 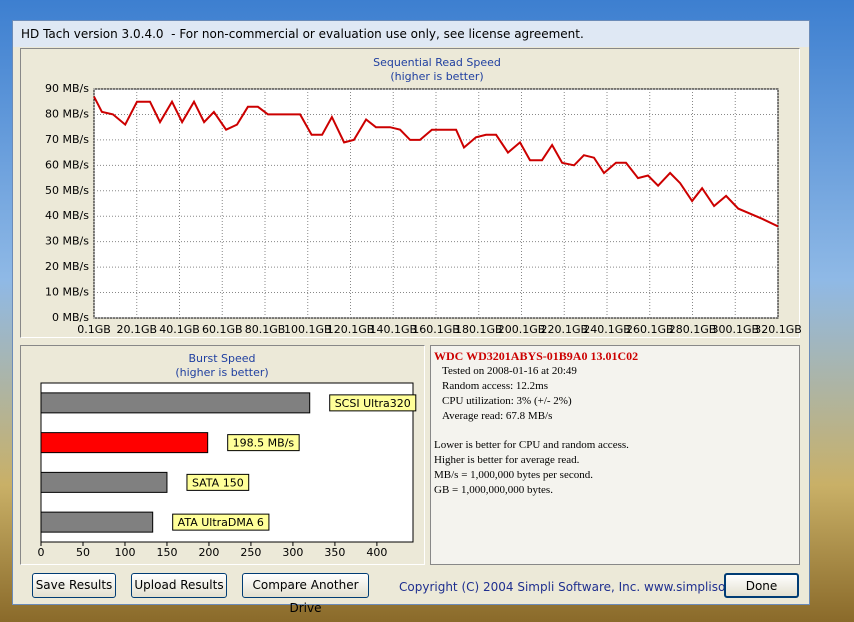 I want to click on info-line: Average read: 67.8 MB/s, so click(x=497, y=416).